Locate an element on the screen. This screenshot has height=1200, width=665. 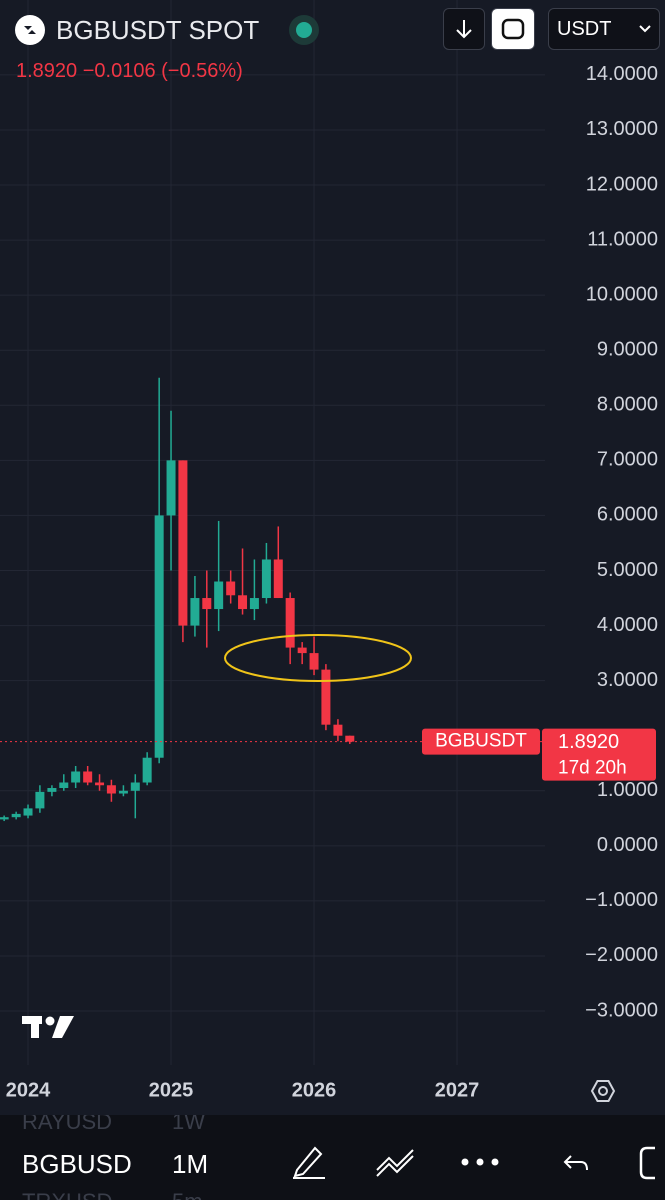
price-name-box is located at coordinates (481, 741).